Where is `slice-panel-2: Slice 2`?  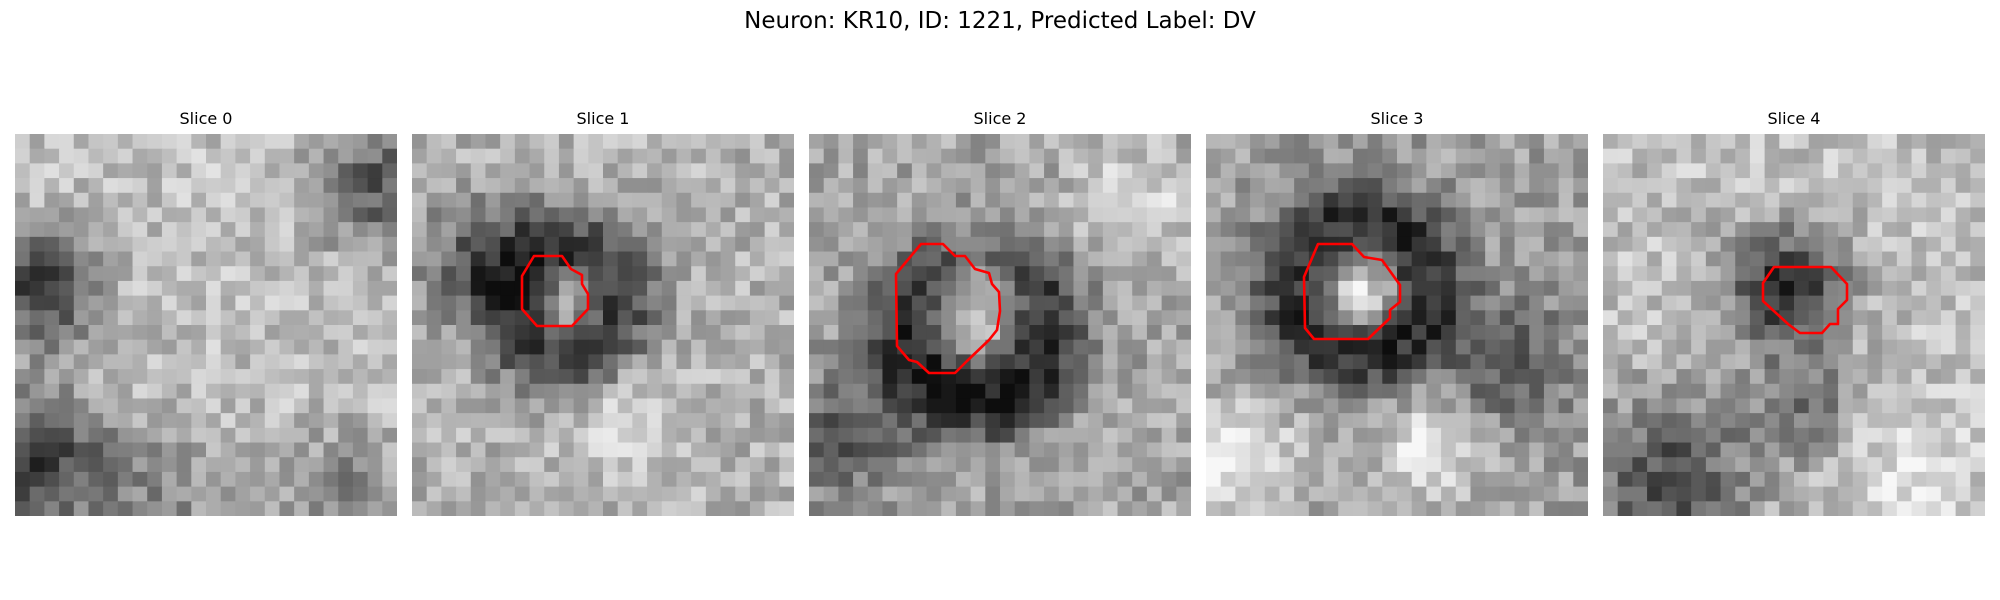 slice-panel-2: Slice 2 is located at coordinates (1000, 312).